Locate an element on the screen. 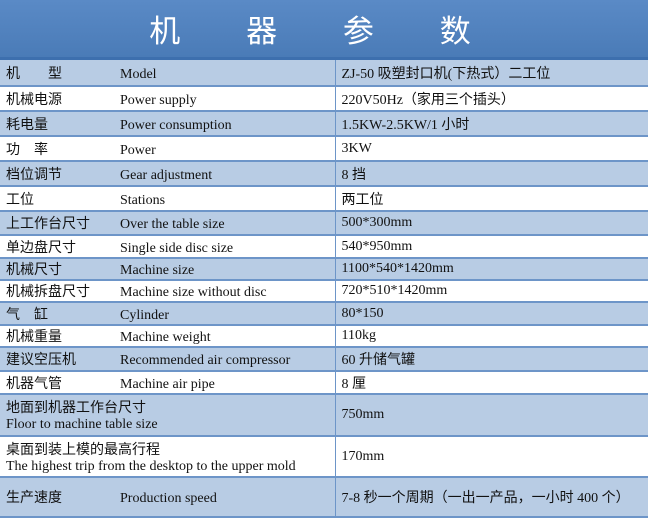  param-label-cell: 机械电源 Power supply is located at coordinates (167, 99).